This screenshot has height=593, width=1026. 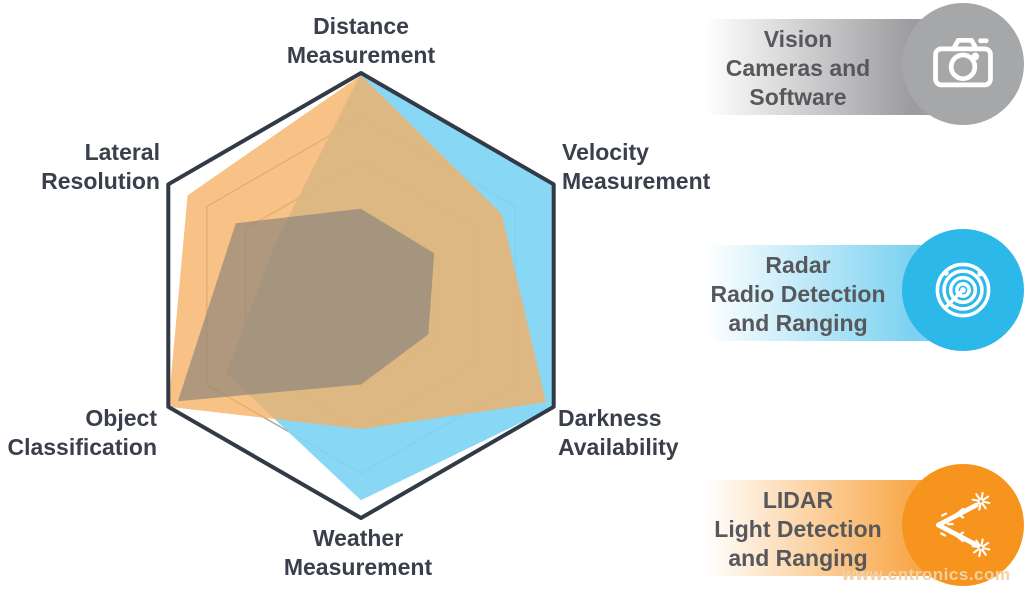 I want to click on radar-sweep-icon, so click(x=963, y=290).